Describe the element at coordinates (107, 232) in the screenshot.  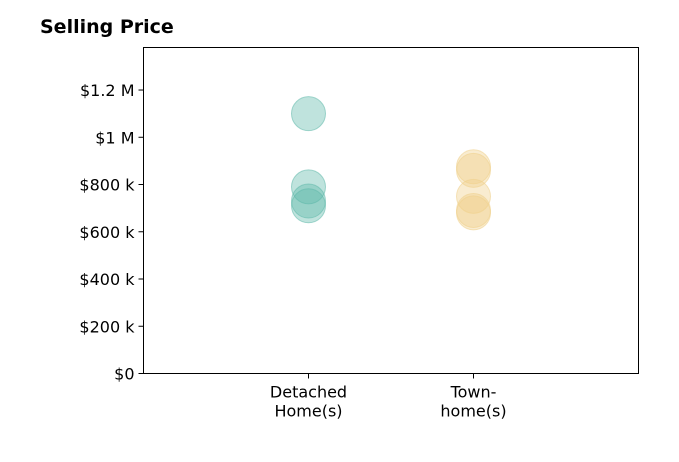
I see `y-tick-label: $600 k` at that location.